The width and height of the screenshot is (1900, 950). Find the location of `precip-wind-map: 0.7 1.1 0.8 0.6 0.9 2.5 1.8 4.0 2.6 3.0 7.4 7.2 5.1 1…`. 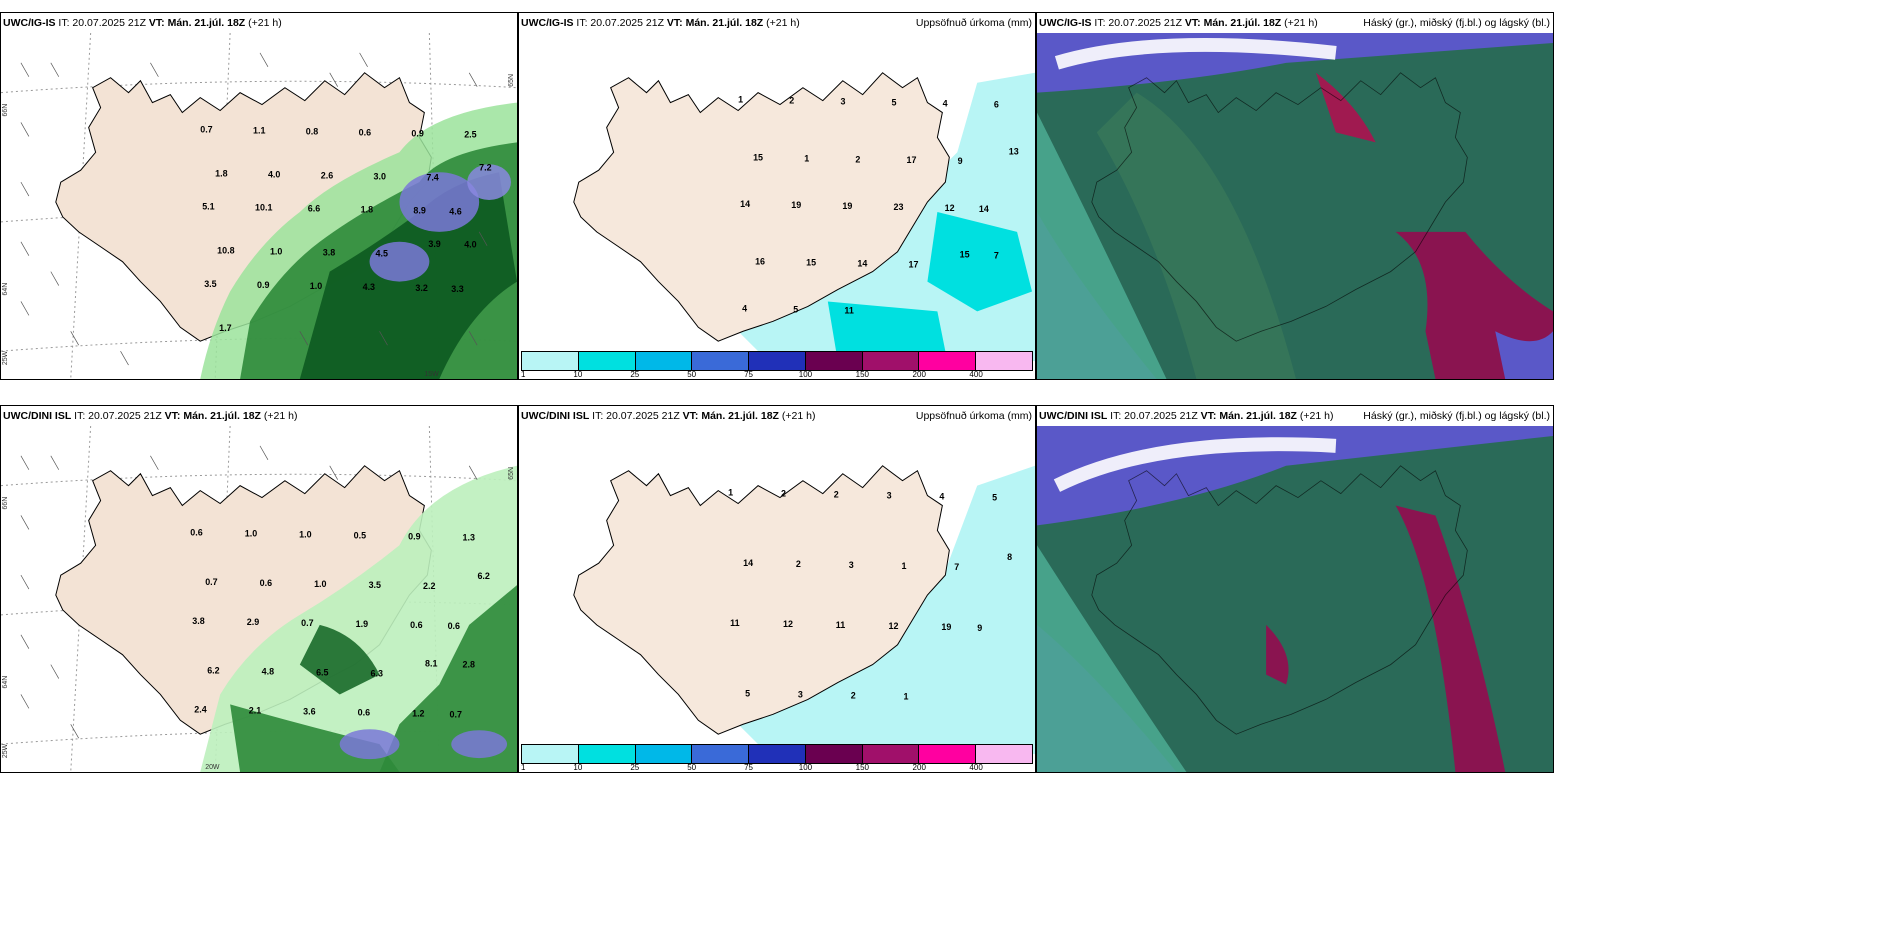

precip-wind-map: 0.7 1.1 0.8 0.6 0.9 2.5 1.8 4.0 2.6 3.0 7.4 7.2 5.1 1… is located at coordinates (259, 206).